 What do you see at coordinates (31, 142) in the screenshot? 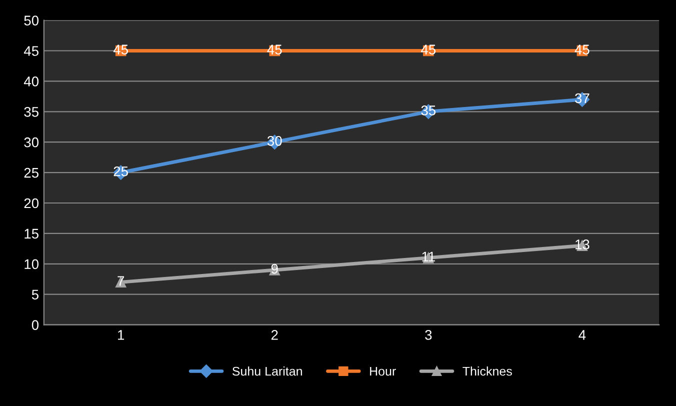
I see `y-tick-label: 30` at bounding box center [31, 142].